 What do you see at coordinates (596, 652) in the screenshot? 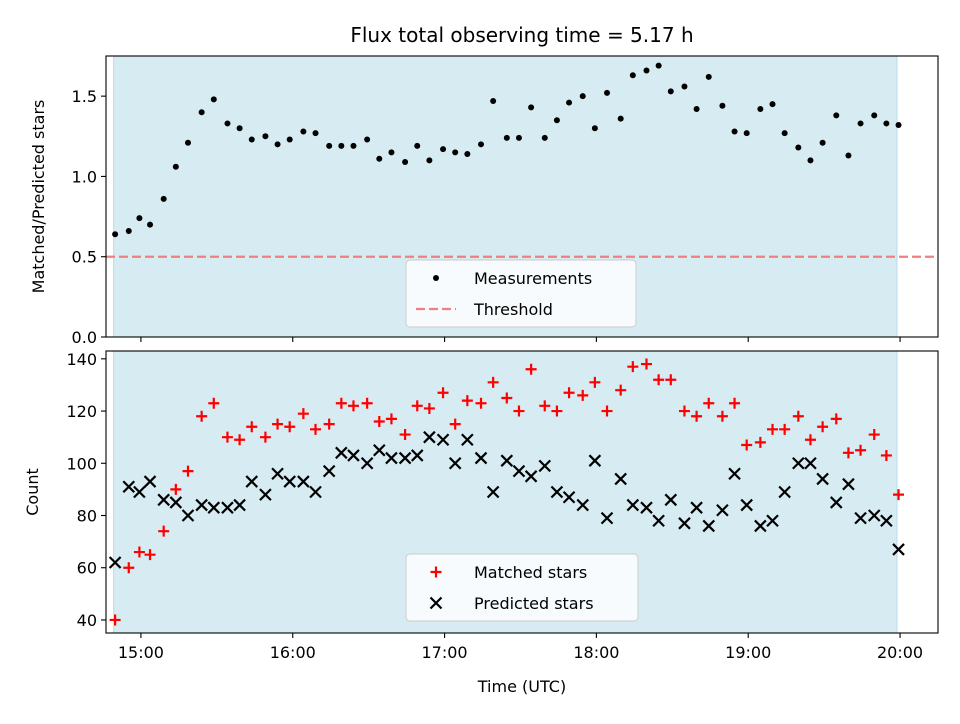
I see `x-tick-label: 18:00` at bounding box center [596, 652].